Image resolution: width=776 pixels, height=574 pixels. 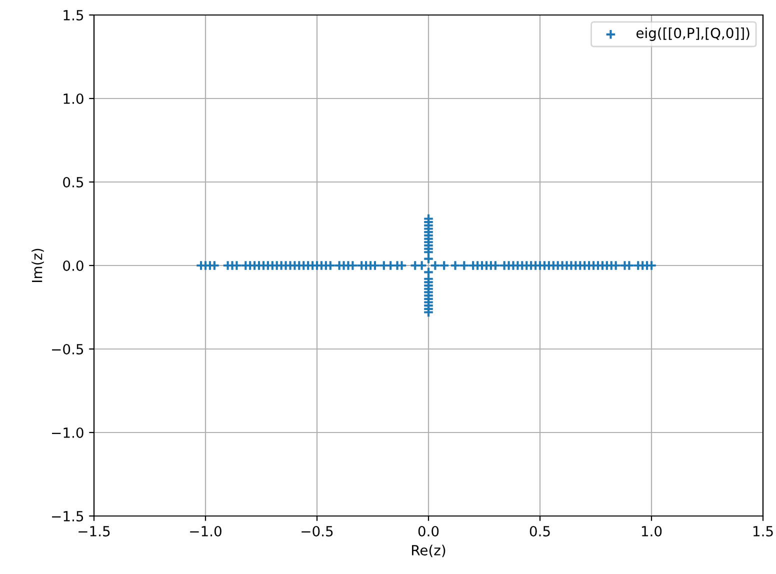 What do you see at coordinates (73, 182) in the screenshot?
I see `y-tick-label: 0.5` at bounding box center [73, 182].